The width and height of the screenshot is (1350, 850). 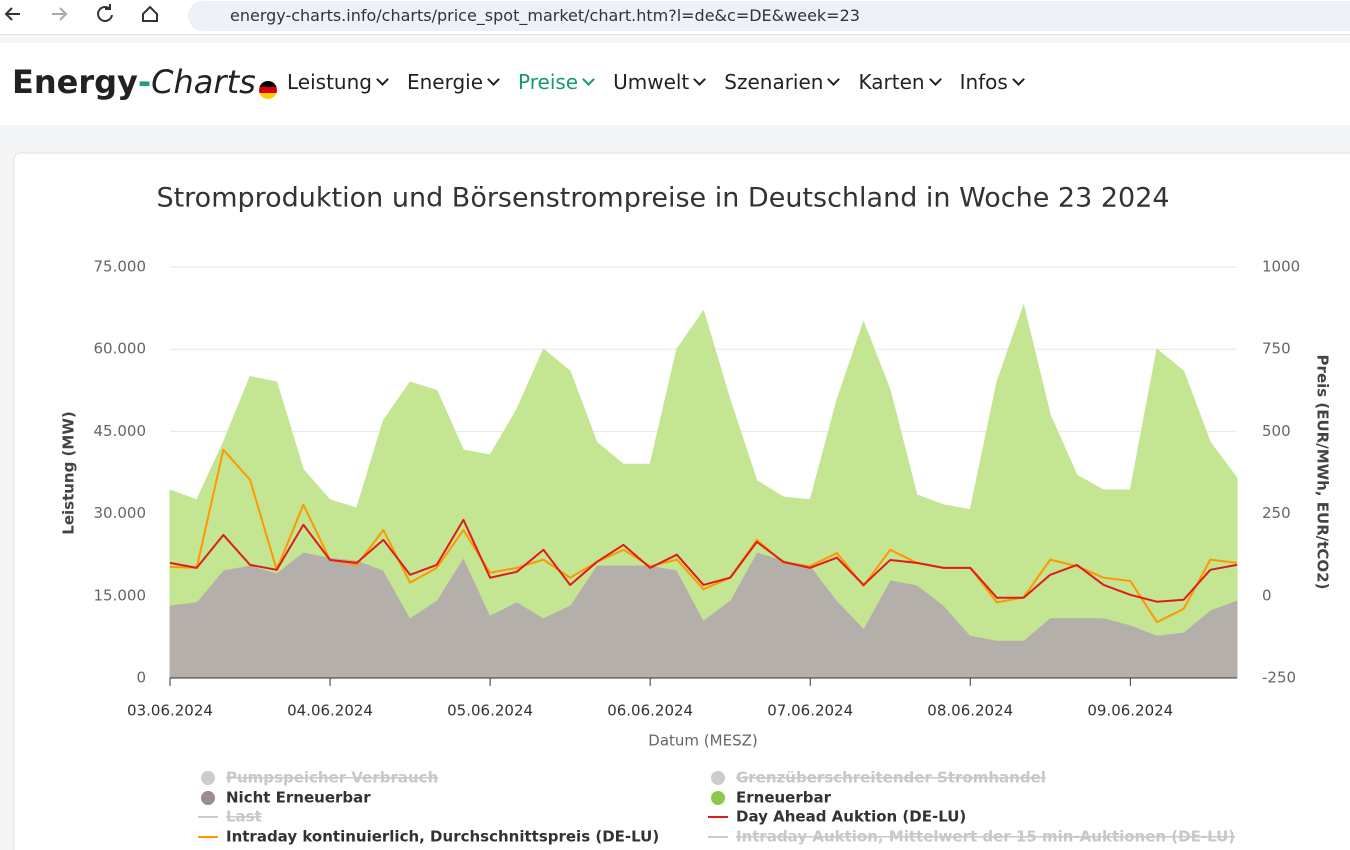 I want to click on browser-buttons, so click(x=81, y=13).